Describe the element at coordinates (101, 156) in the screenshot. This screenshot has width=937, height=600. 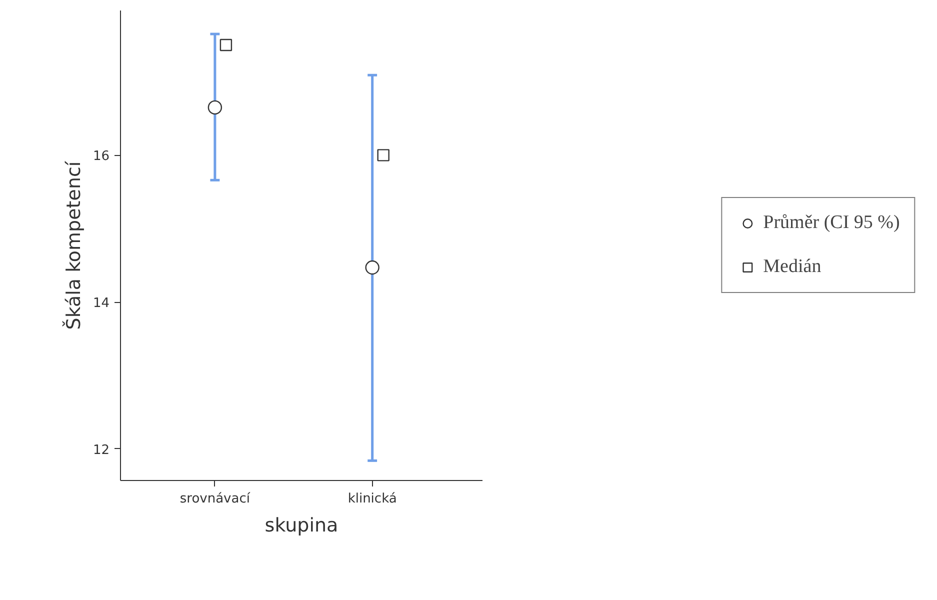
I see `y-tick-label: 16` at that location.